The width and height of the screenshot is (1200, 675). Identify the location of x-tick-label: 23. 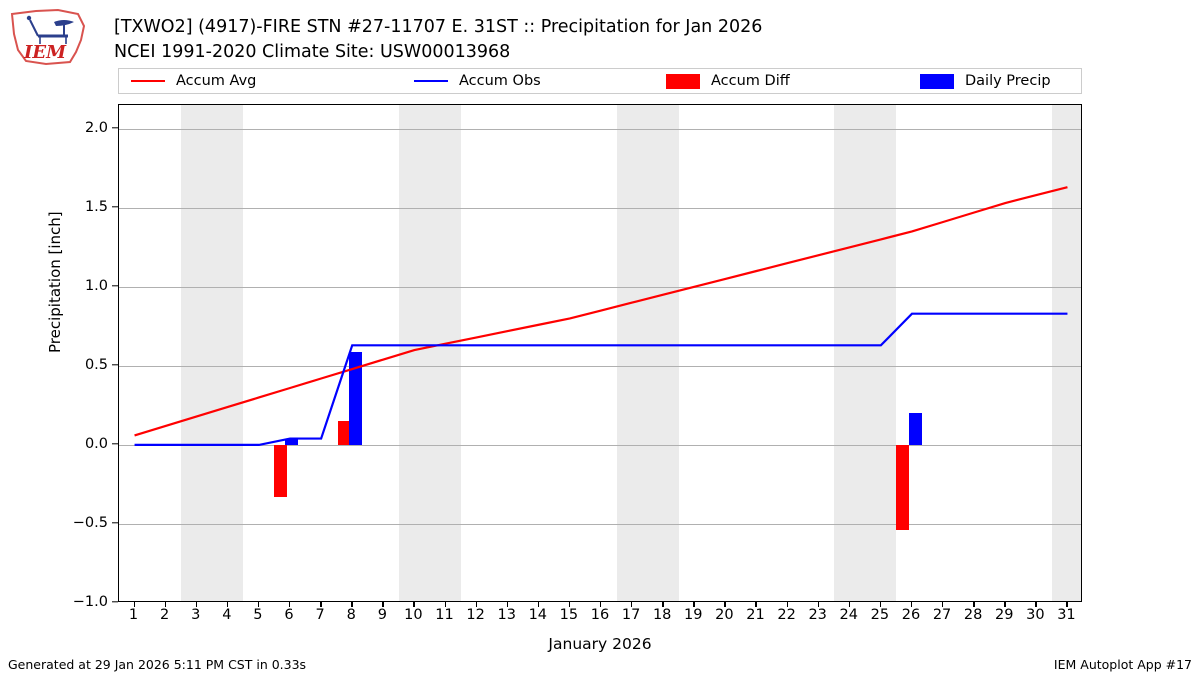
(817, 615).